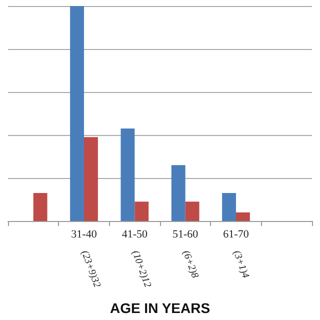 The image size is (320, 320). I want to click on x-tick-label: 51-60, so click(185, 234).